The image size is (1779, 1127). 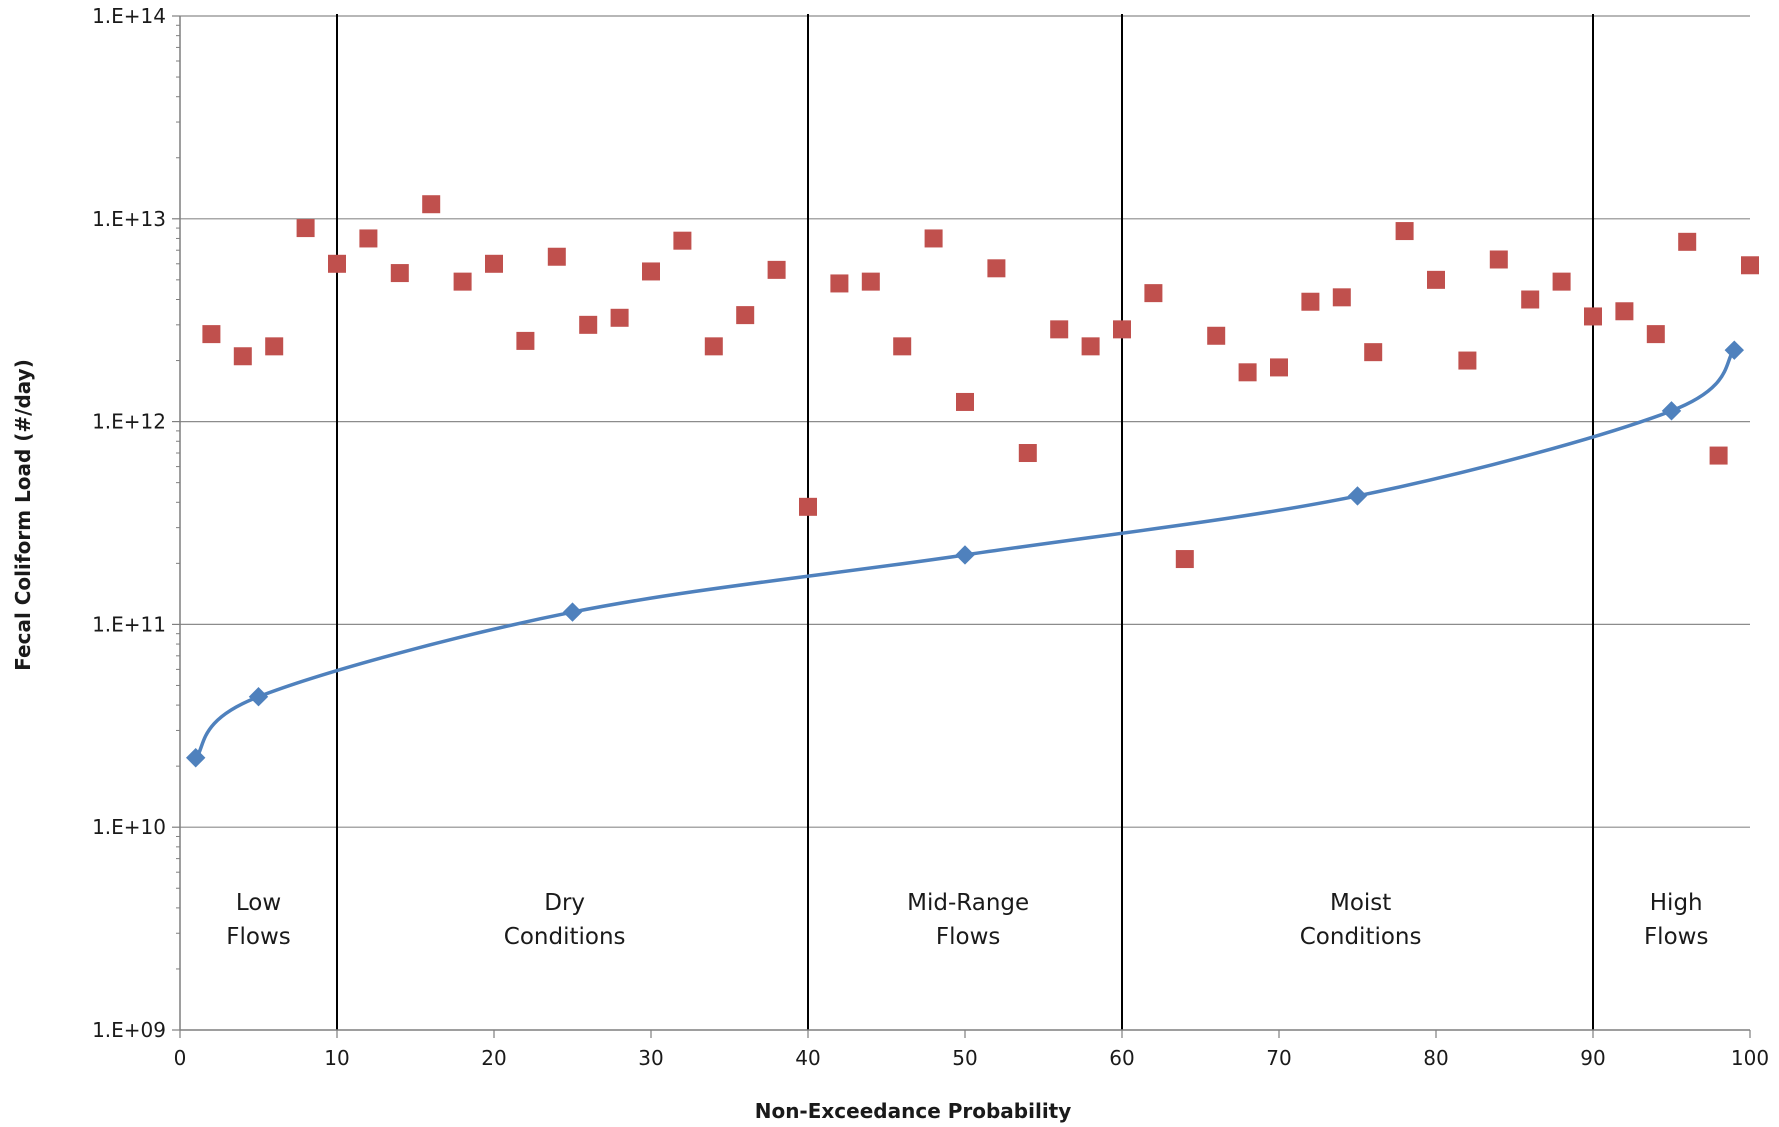 What do you see at coordinates (23, 515) in the screenshot?
I see `y-axis-title: Fecal Coliform Load (#/day)` at bounding box center [23, 515].